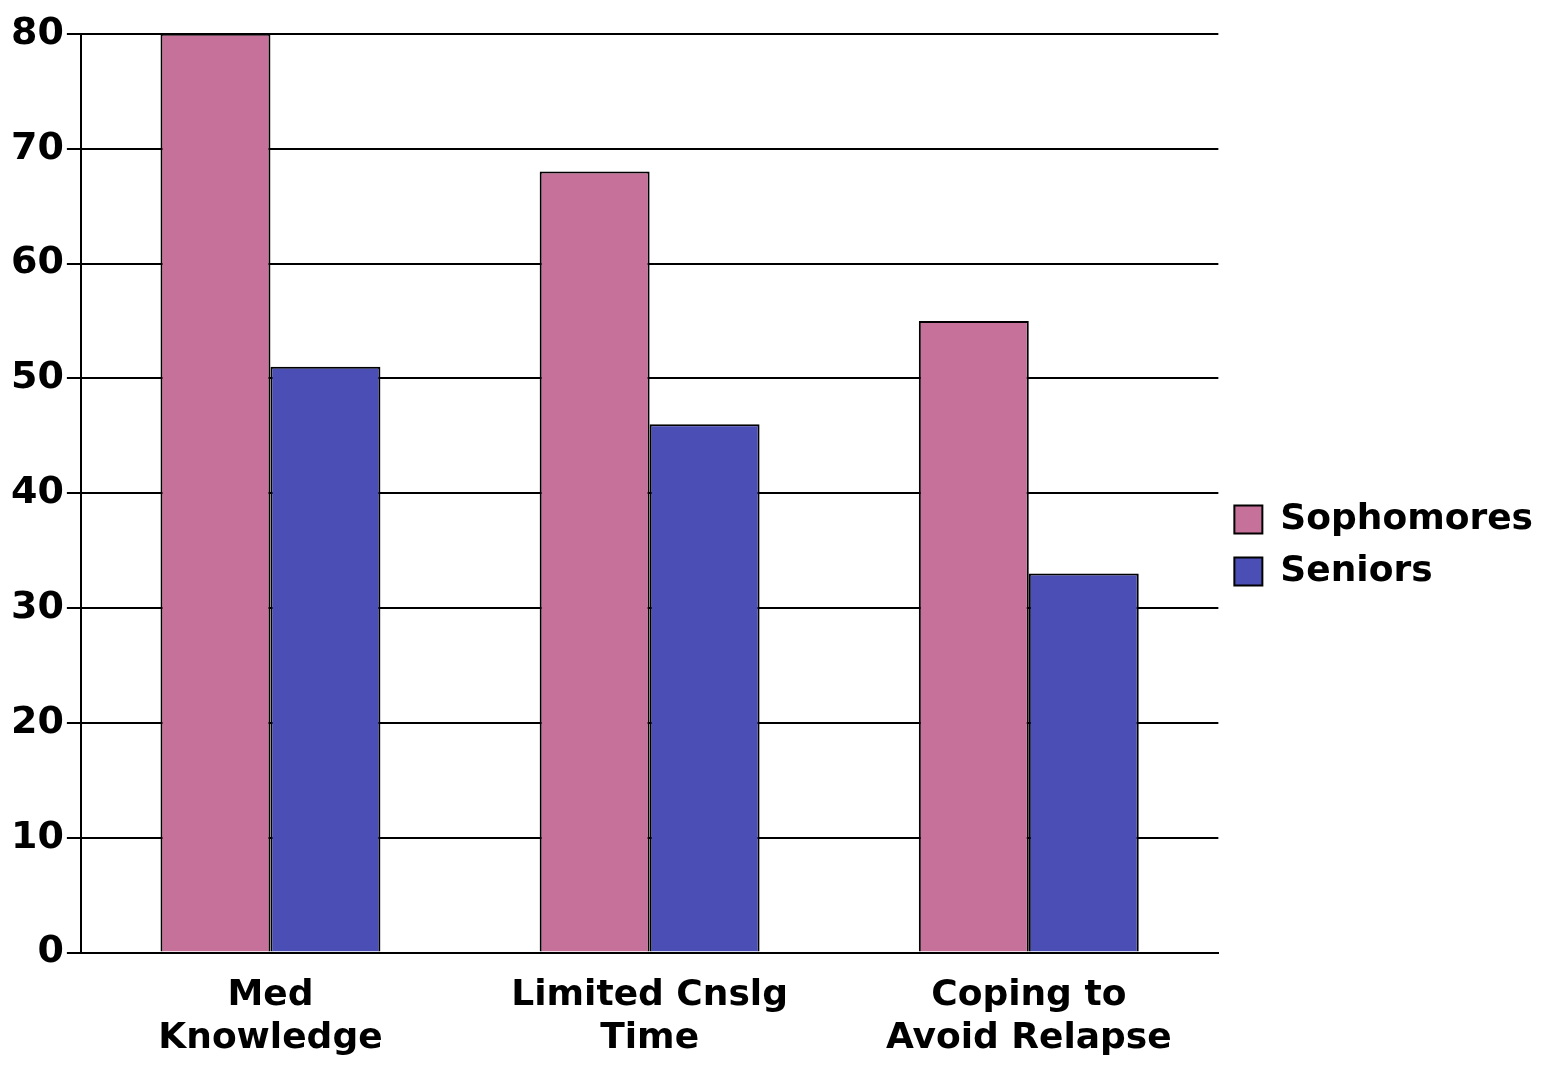 This screenshot has width=1566, height=1076. Describe the element at coordinates (37, 604) in the screenshot. I see `y-tick-label: 30` at that location.